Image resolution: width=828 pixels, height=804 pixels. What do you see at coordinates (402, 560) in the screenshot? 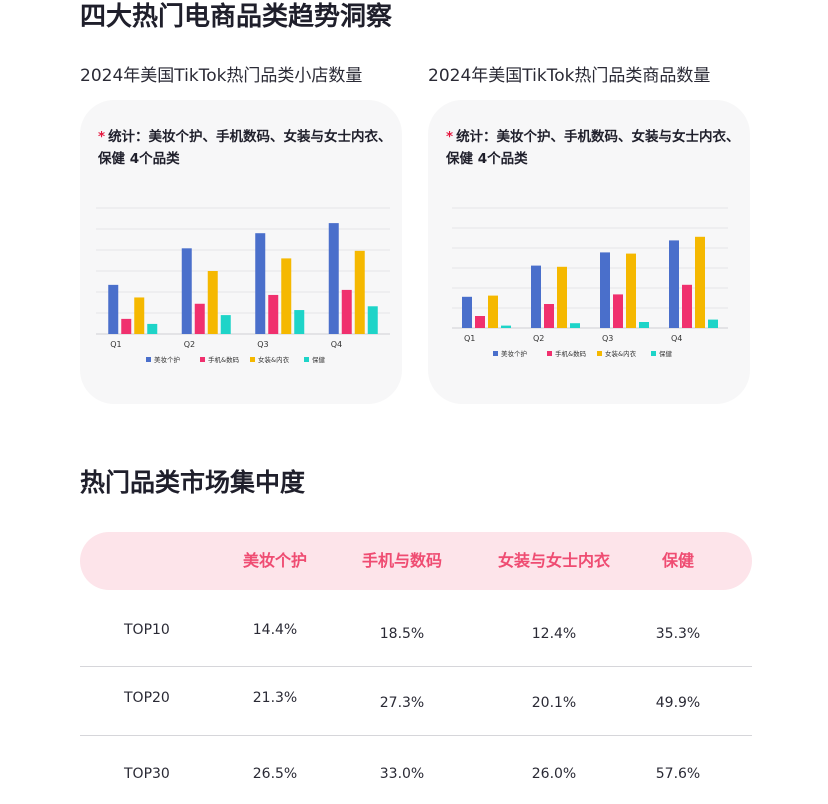
I see `column-header-digital: 手机与数码` at bounding box center [402, 560].